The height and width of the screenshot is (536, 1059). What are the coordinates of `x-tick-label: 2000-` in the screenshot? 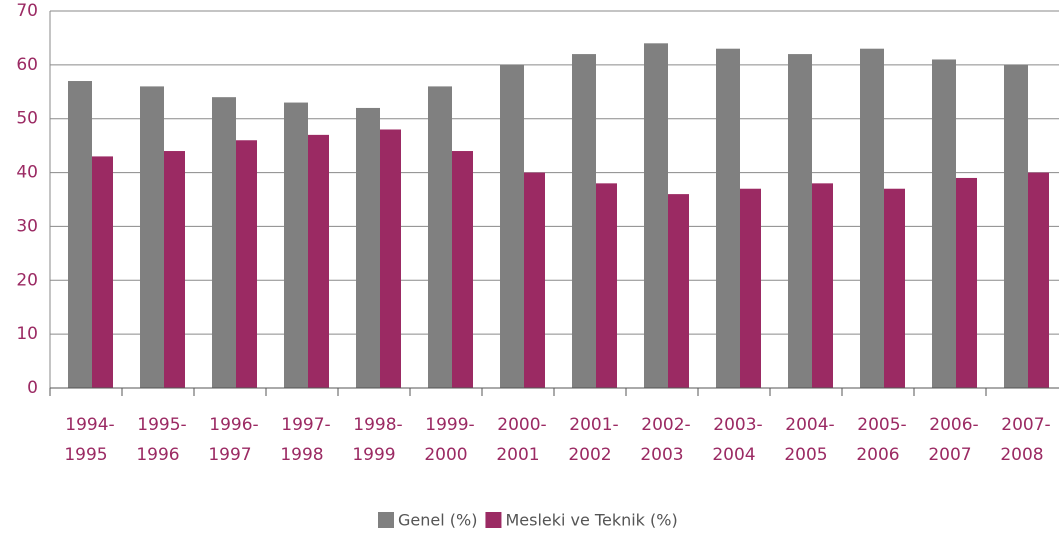 It's located at (521, 425).